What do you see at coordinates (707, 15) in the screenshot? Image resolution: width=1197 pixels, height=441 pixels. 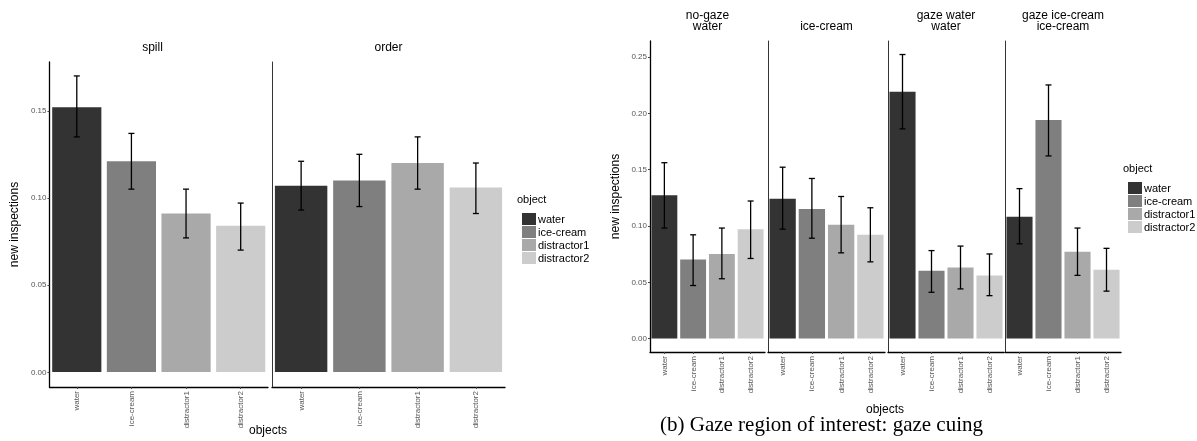 I see `chart-subtitle: no-gaze` at bounding box center [707, 15].